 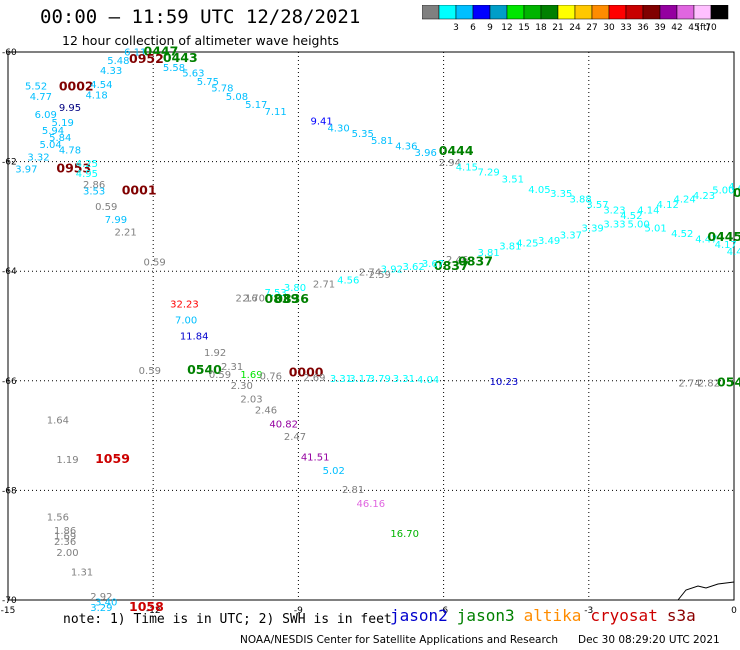 I want to click on wave-height-label: 2.86, so click(x=94, y=185).